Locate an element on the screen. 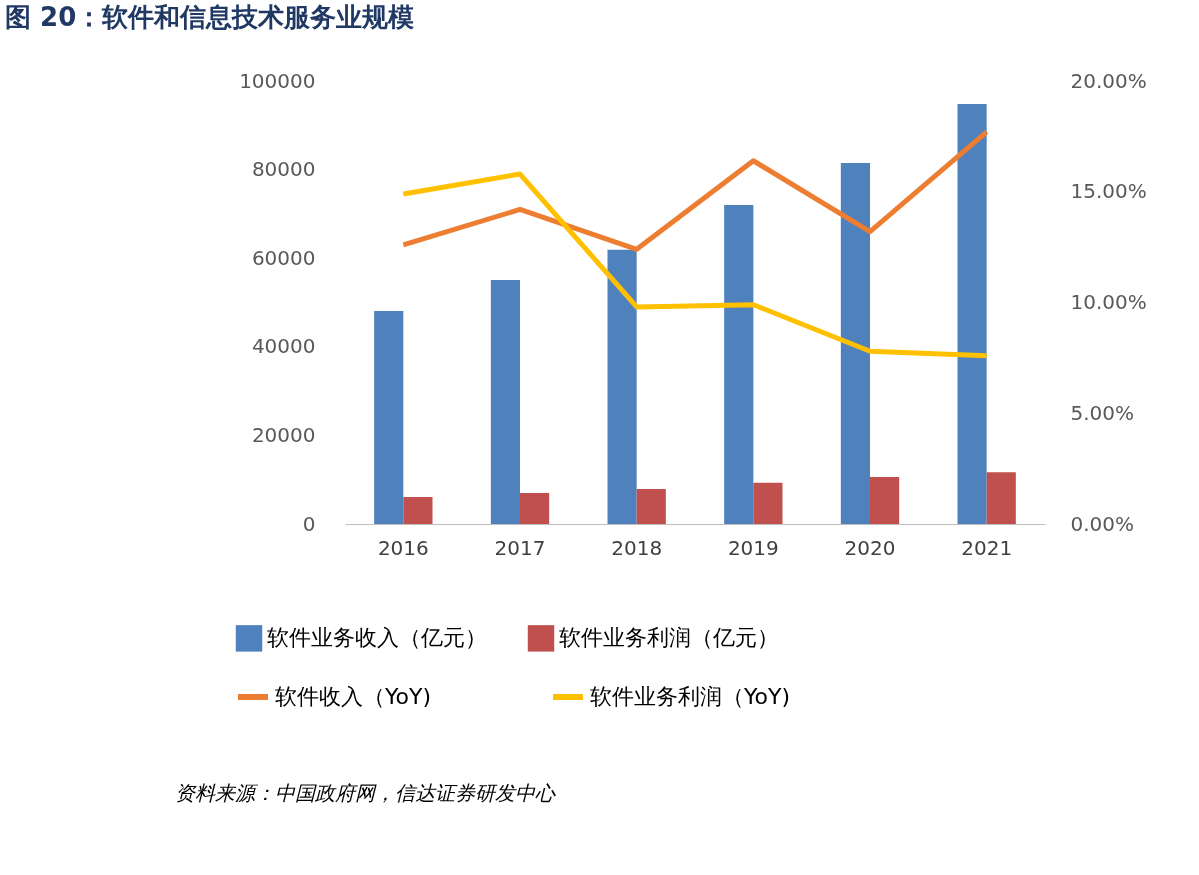  y-tick-label: 60000 is located at coordinates (283, 257).